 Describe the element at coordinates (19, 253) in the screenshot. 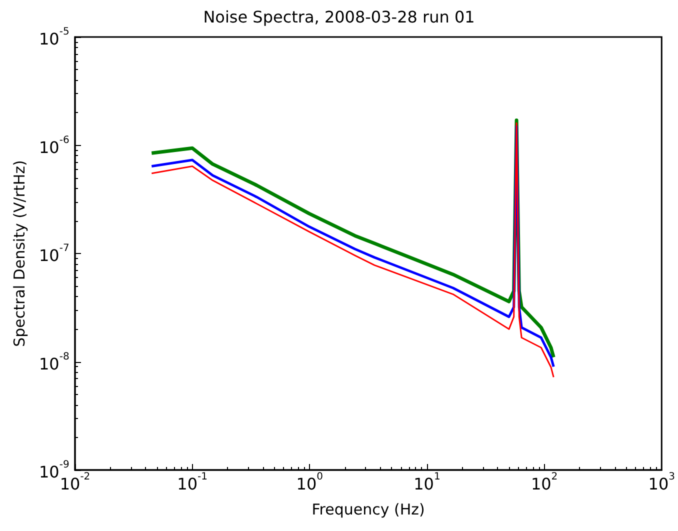

I see `y-axis-title: Spectral Density (V/rtHz)` at that location.